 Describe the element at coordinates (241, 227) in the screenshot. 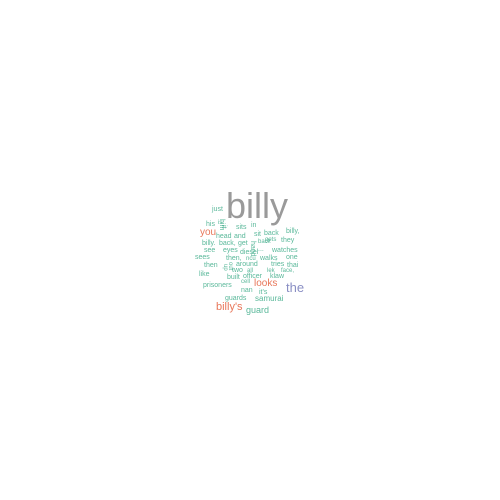

I see `cloud-word: sits` at that location.